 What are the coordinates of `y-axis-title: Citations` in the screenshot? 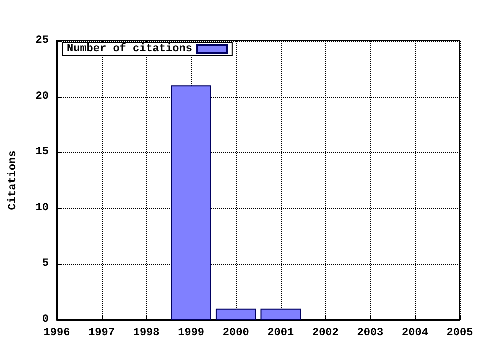 It's located at (14, 180).